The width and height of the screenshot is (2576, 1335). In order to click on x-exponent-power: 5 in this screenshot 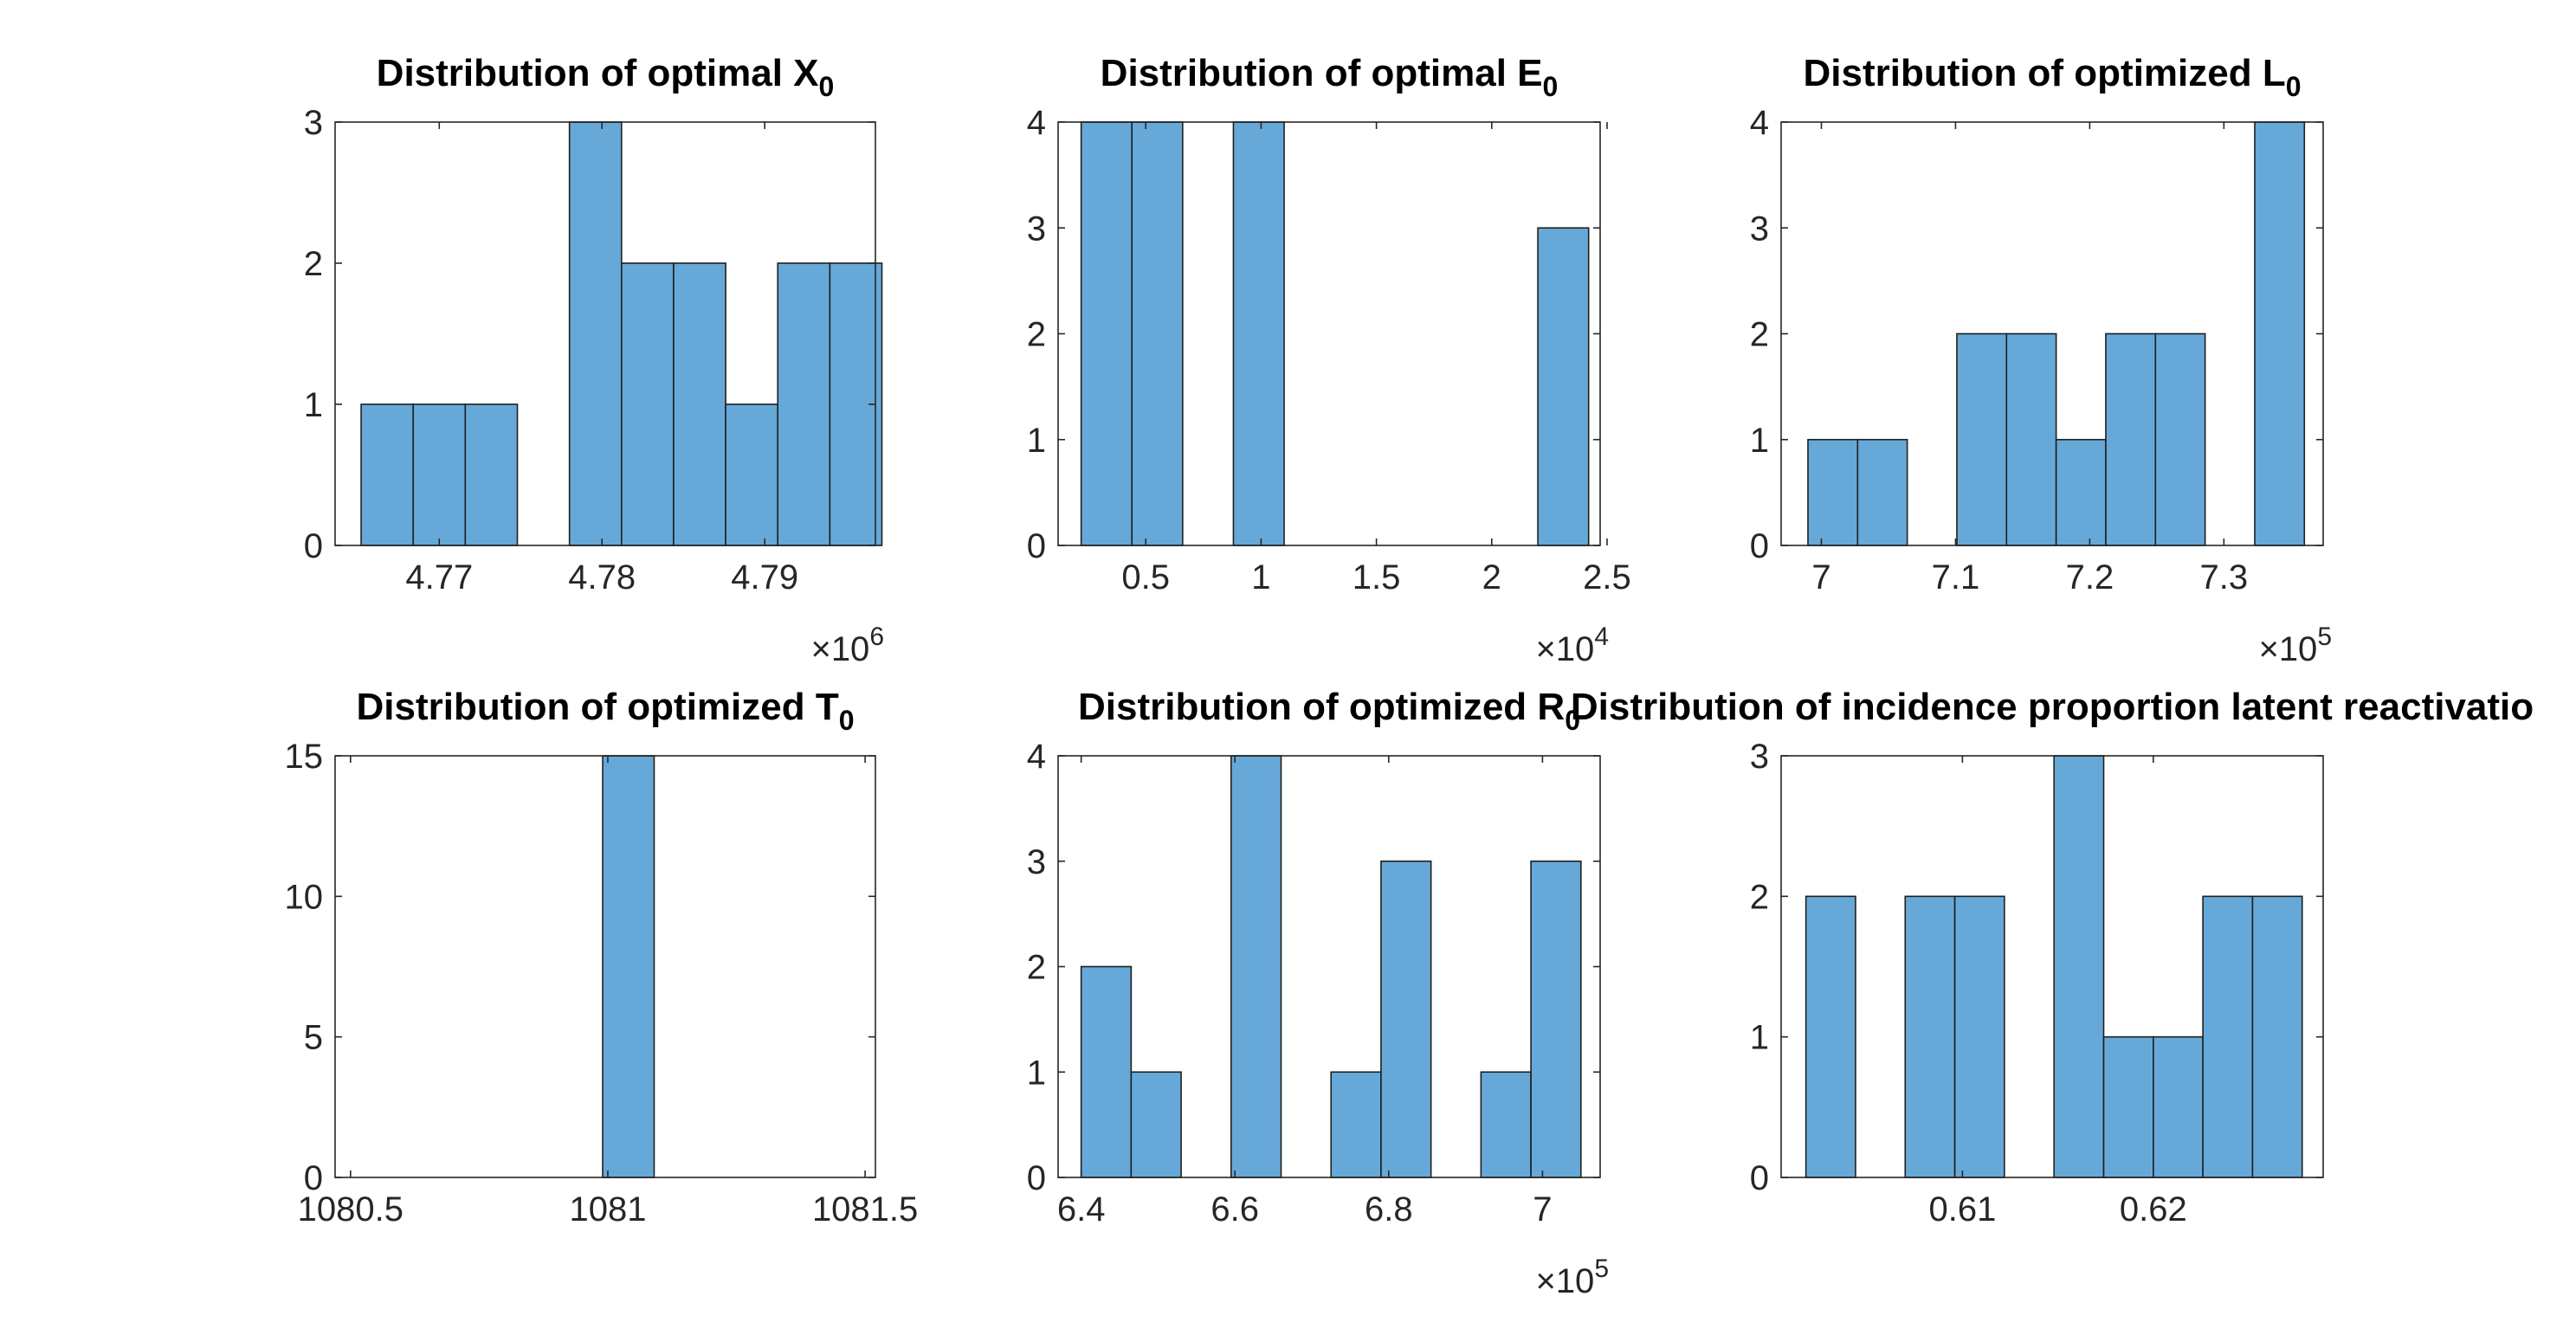, I will do `click(2324, 636)`.